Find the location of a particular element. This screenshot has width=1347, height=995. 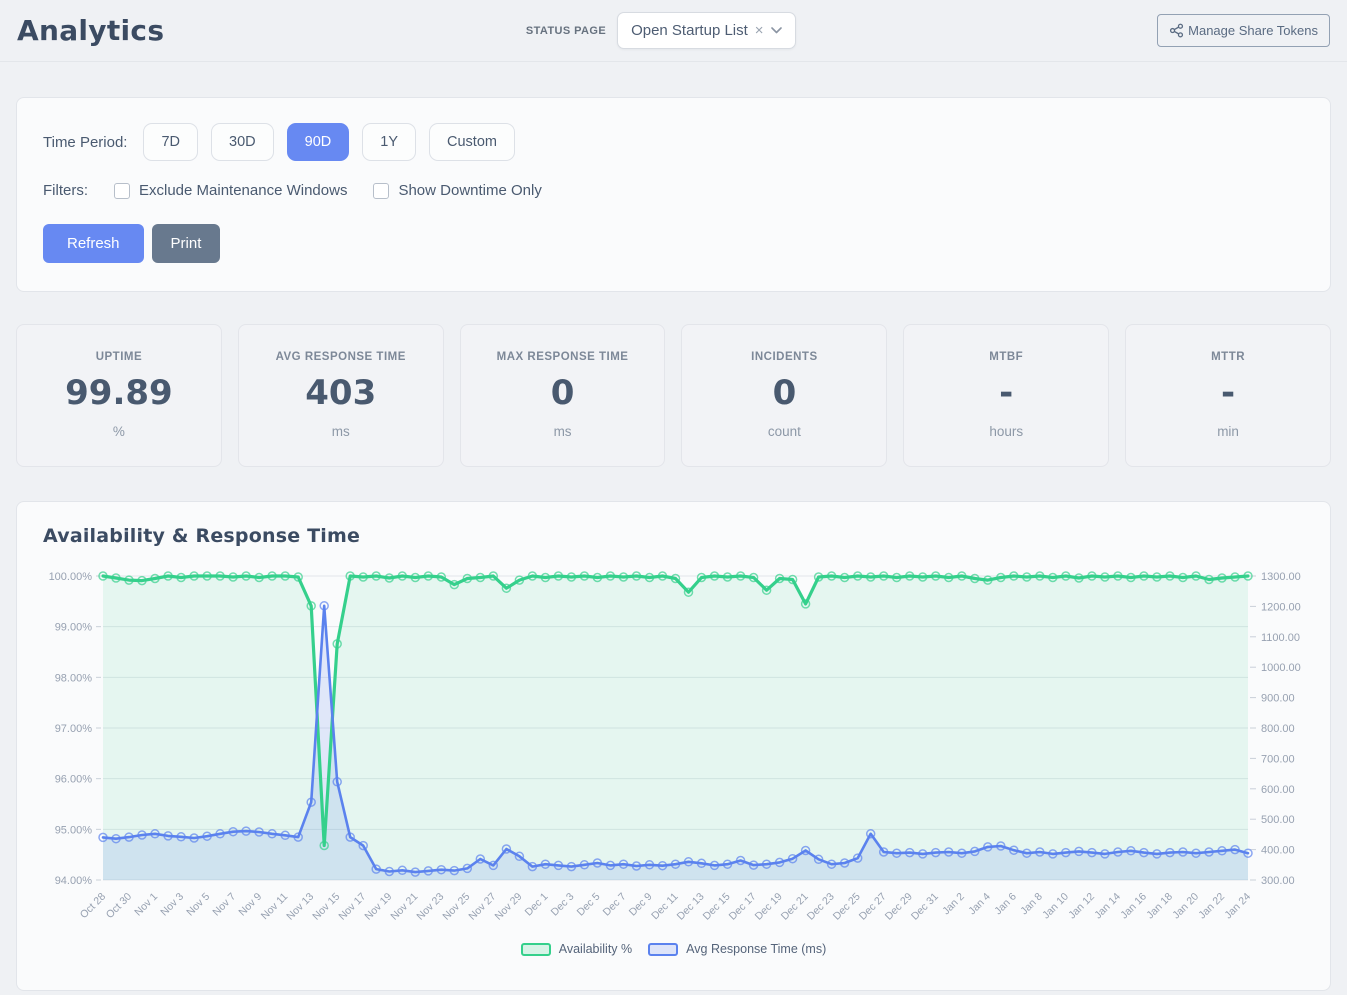

print-button: Print is located at coordinates (186, 243).